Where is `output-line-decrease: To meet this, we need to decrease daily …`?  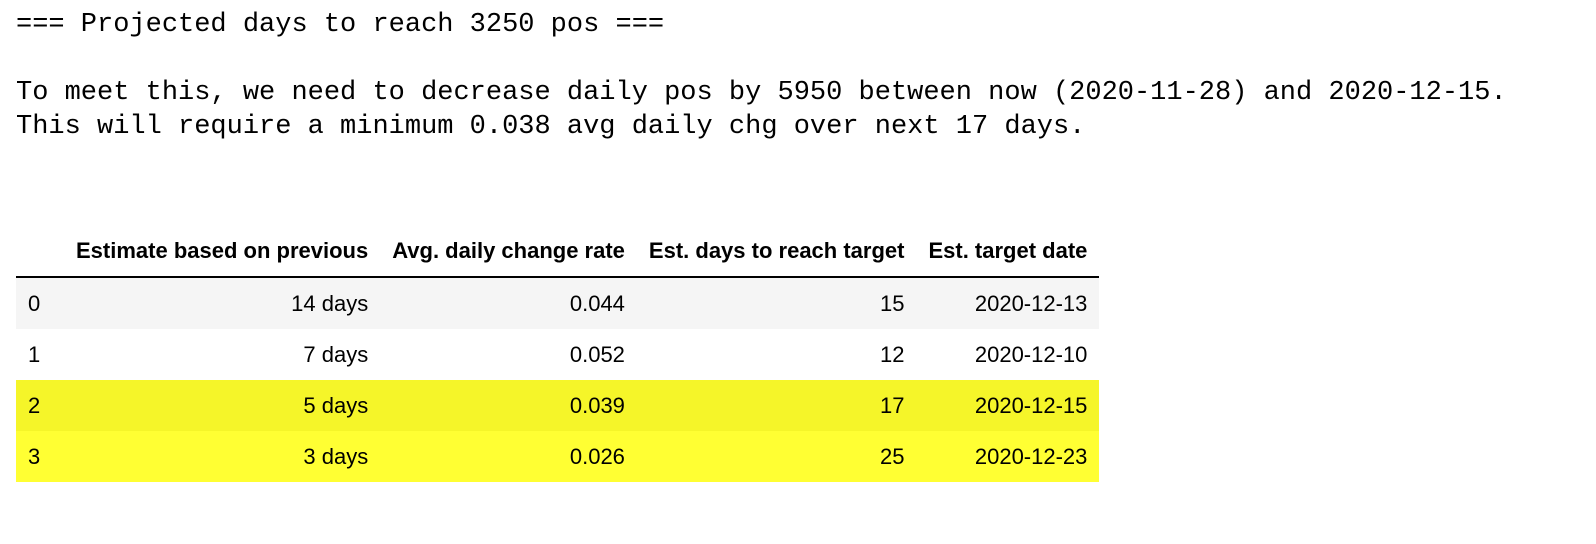 output-line-decrease: To meet this, we need to decrease daily … is located at coordinates (761, 93).